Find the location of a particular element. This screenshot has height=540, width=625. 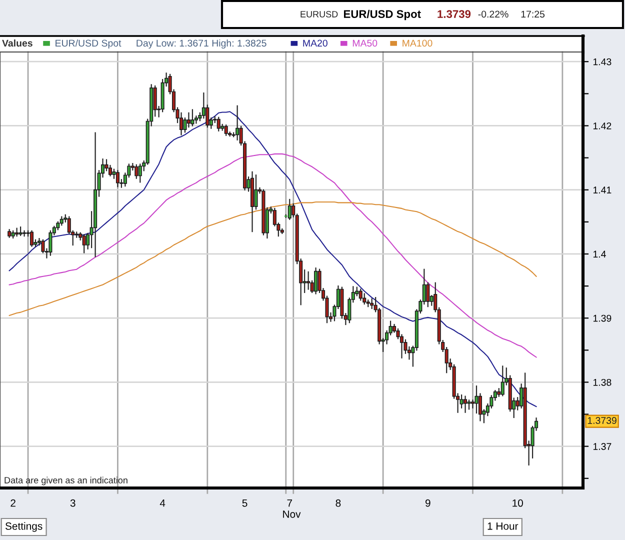

x-axis-title: Nov is located at coordinates (292, 514).